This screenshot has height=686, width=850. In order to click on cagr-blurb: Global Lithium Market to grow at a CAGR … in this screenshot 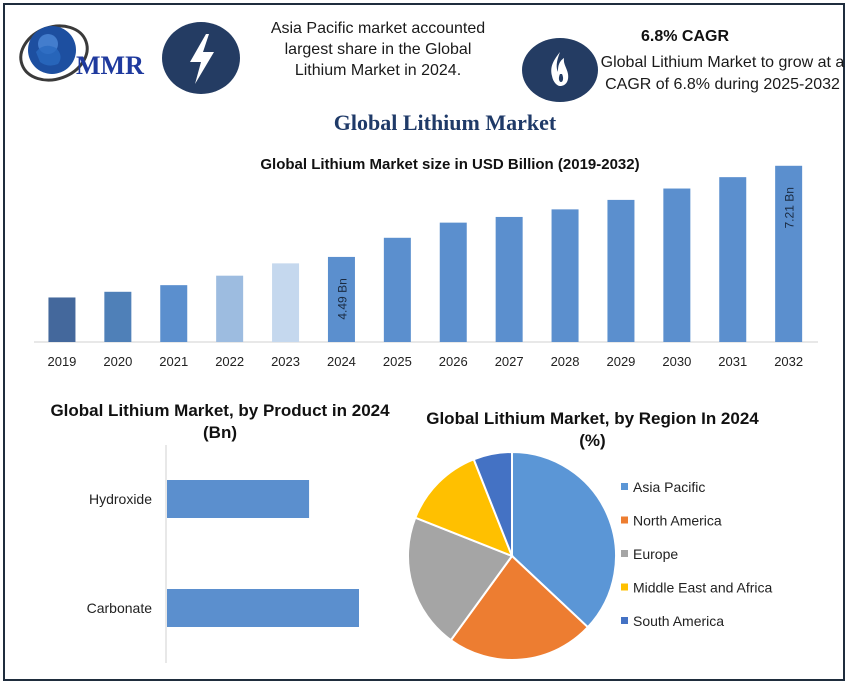, I will do `click(722, 73)`.